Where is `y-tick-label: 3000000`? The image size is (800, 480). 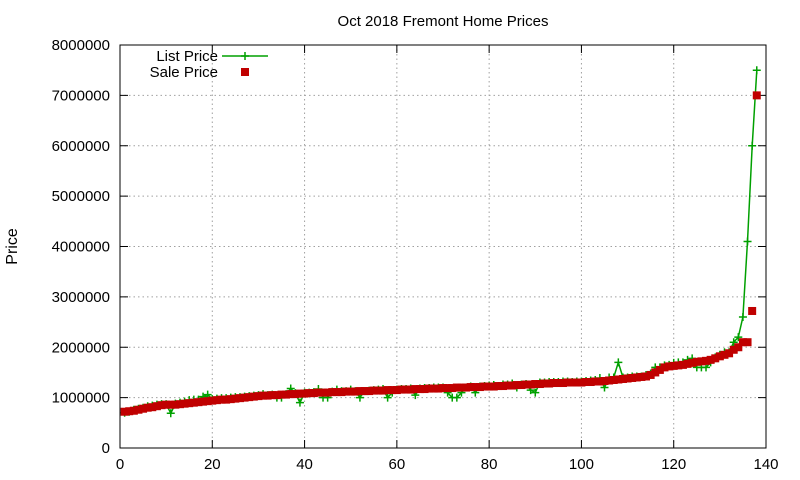 y-tick-label: 3000000 is located at coordinates (81, 297).